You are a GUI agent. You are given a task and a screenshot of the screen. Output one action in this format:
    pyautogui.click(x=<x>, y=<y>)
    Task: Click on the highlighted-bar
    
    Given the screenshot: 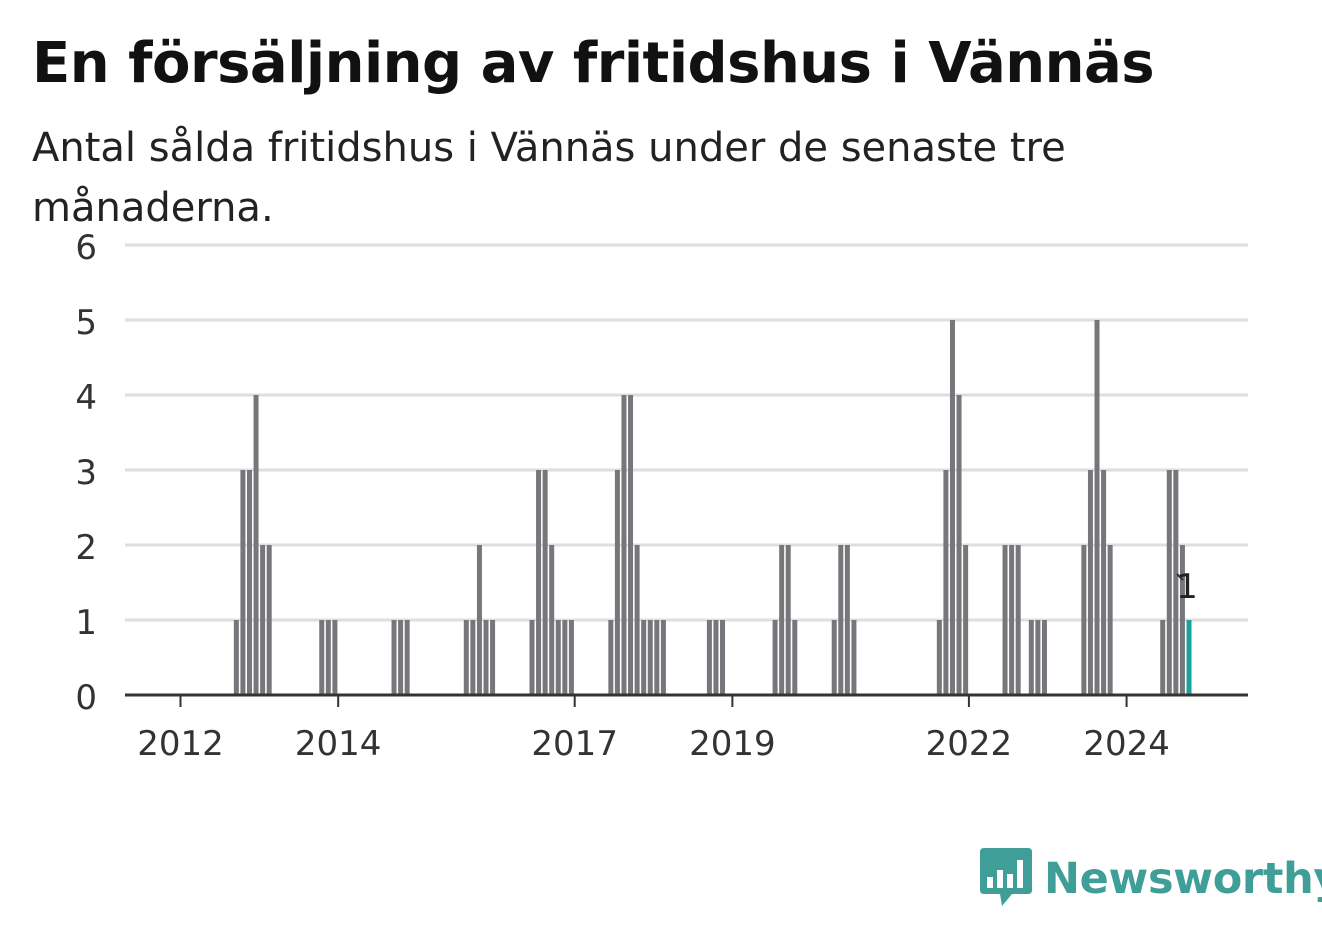 What is the action you would take?
    pyautogui.click(x=1189, y=657)
    